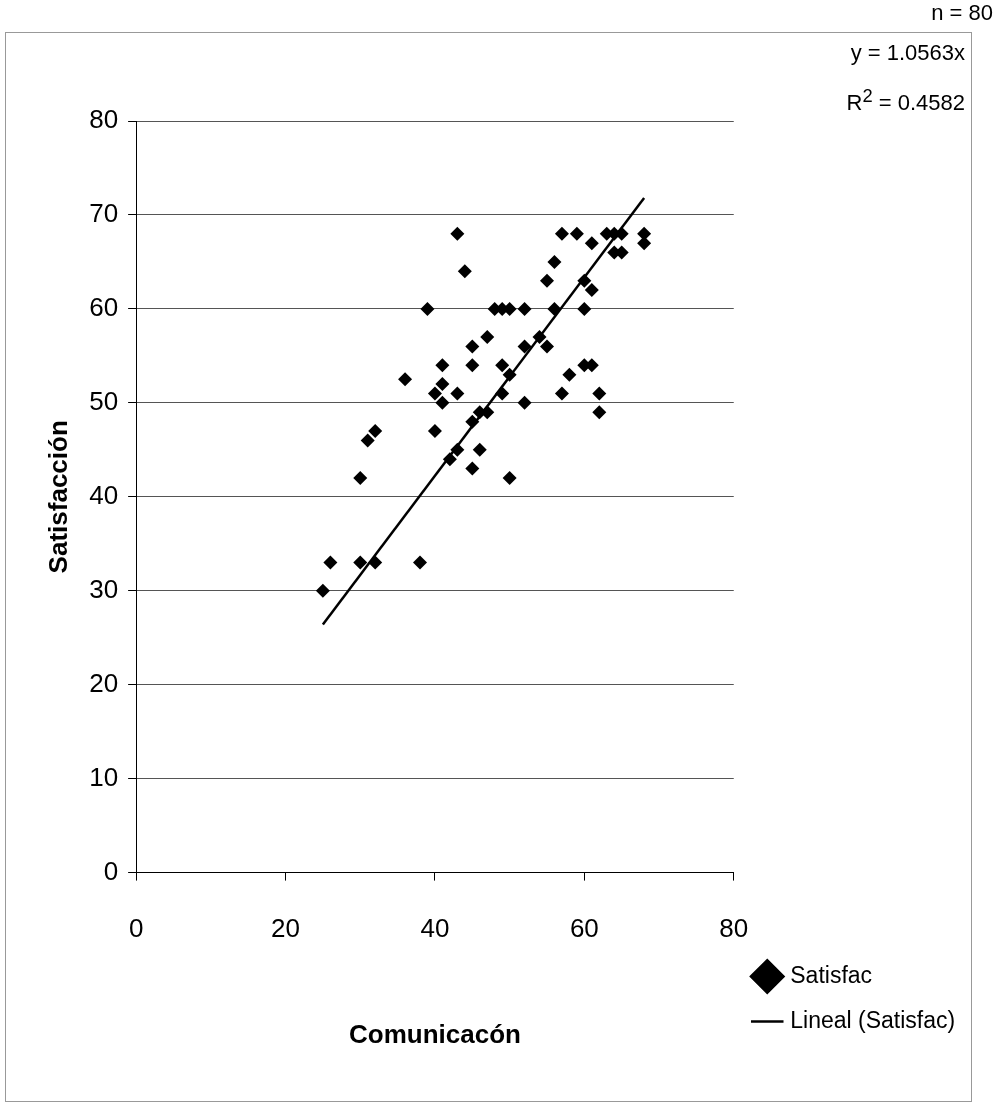  Describe the element at coordinates (104, 682) in the screenshot. I see `y-tick-label: 20` at that location.